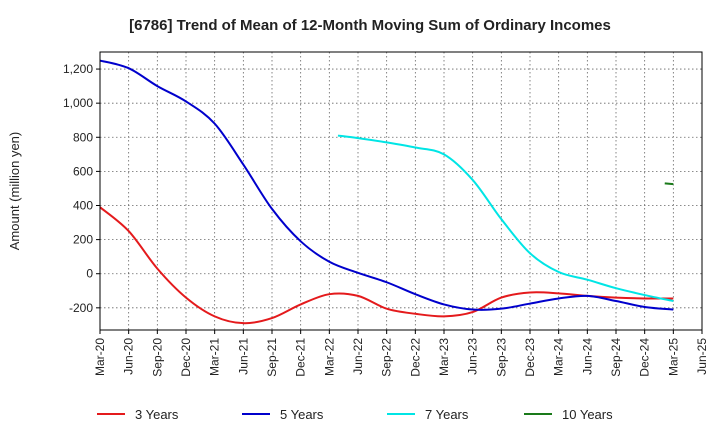 The width and height of the screenshot is (720, 440). What do you see at coordinates (83, 240) in the screenshot?
I see `y-tick-label: 200` at bounding box center [83, 240].